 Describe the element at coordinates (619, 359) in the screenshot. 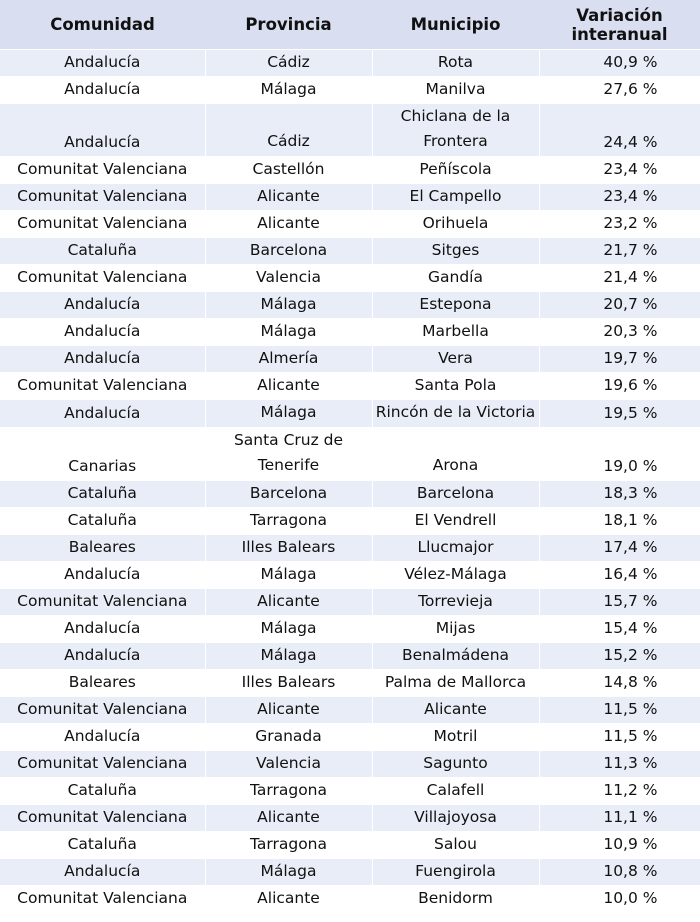

I see `cell-variacion: 19,7 %` at that location.